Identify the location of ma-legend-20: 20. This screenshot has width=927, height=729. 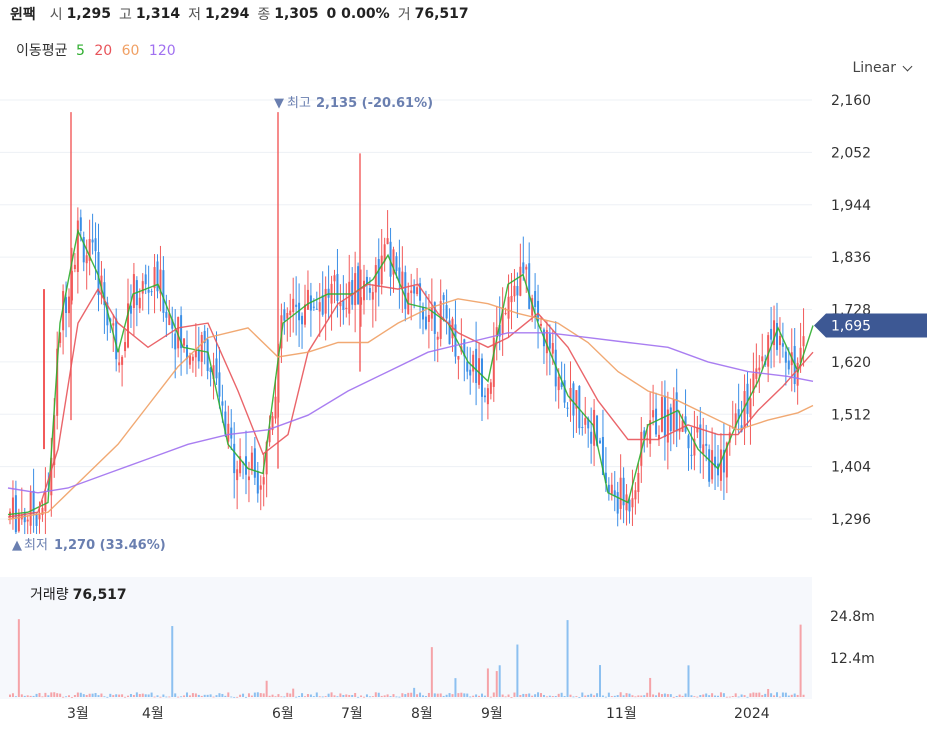
(103, 51).